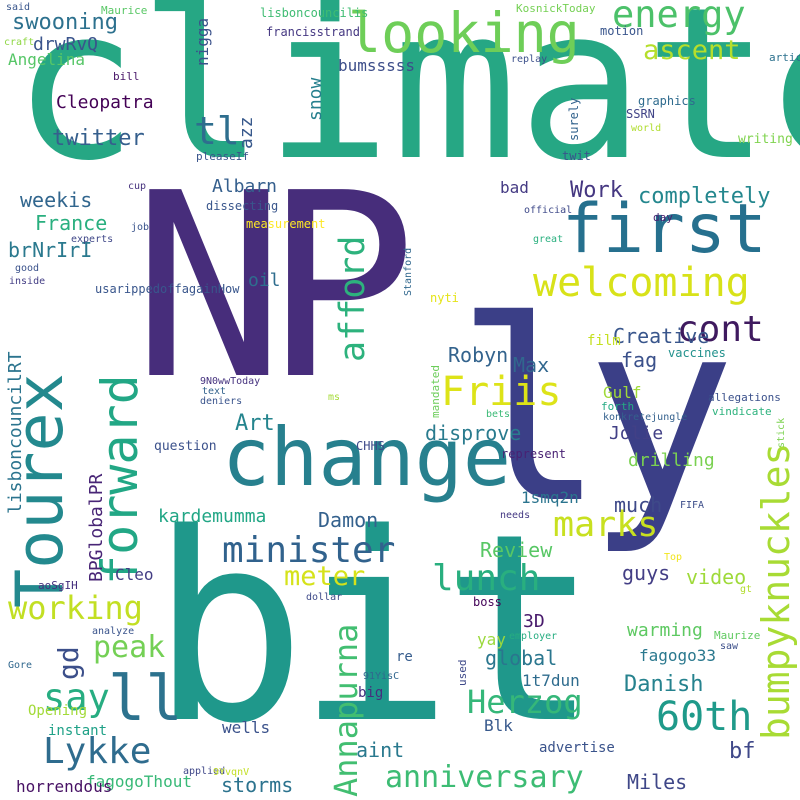 Image resolution: width=800 pixels, height=800 pixels. What do you see at coordinates (444, 298) in the screenshot?
I see `word-forth: nyti` at bounding box center [444, 298].